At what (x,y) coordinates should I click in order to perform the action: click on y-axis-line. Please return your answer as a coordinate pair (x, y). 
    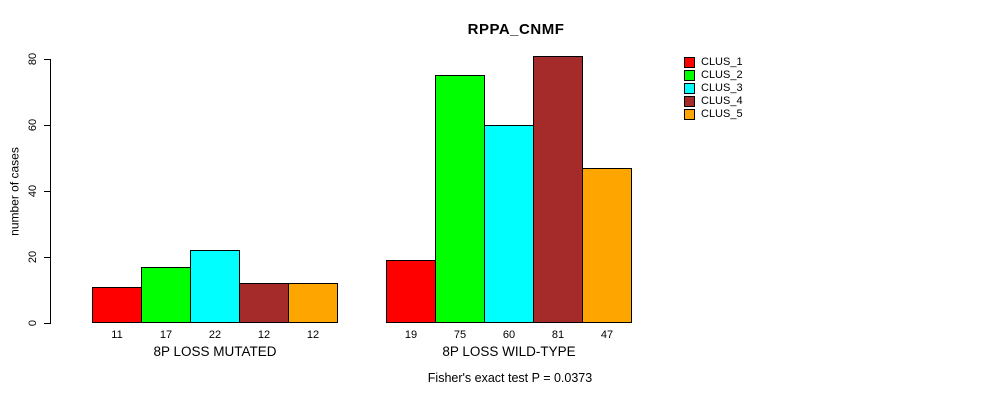
    Looking at the image, I should click on (50, 191).